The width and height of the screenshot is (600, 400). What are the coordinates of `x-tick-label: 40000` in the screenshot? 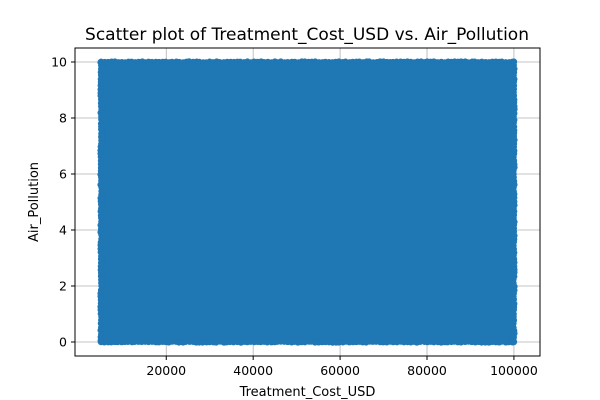 It's located at (253, 370).